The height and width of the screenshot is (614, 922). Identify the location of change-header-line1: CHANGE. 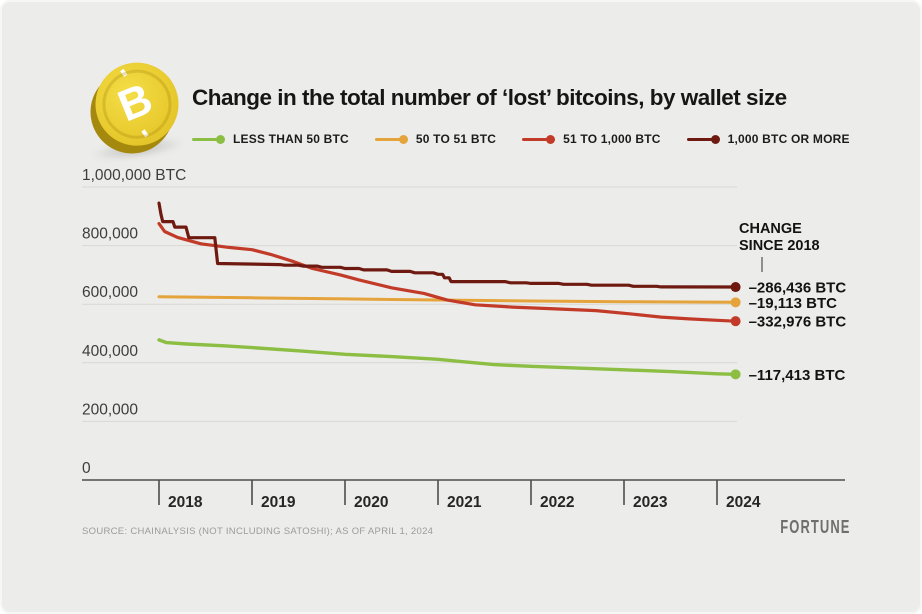
(770, 229).